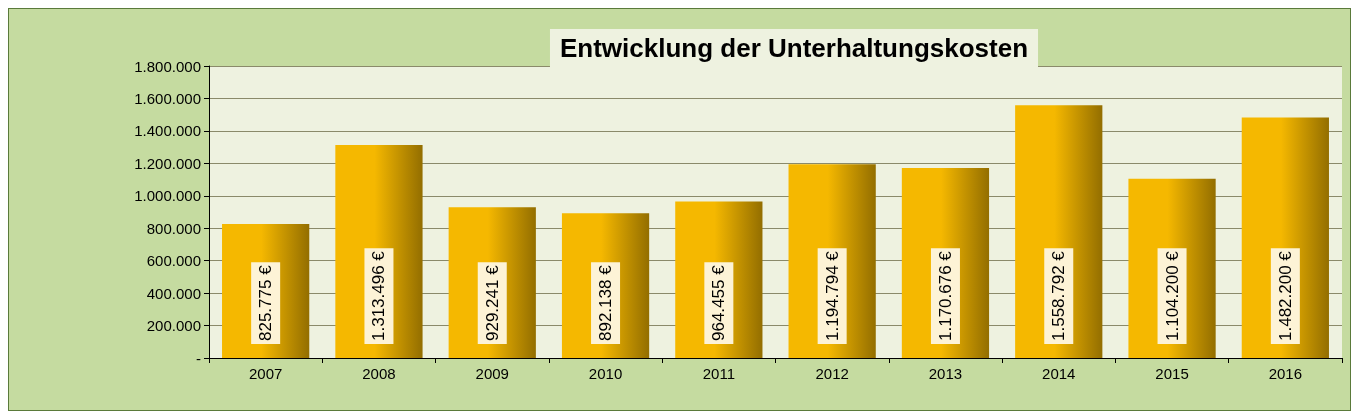  Describe the element at coordinates (266, 302) in the screenshot. I see `data-label: 825.775 €` at that location.